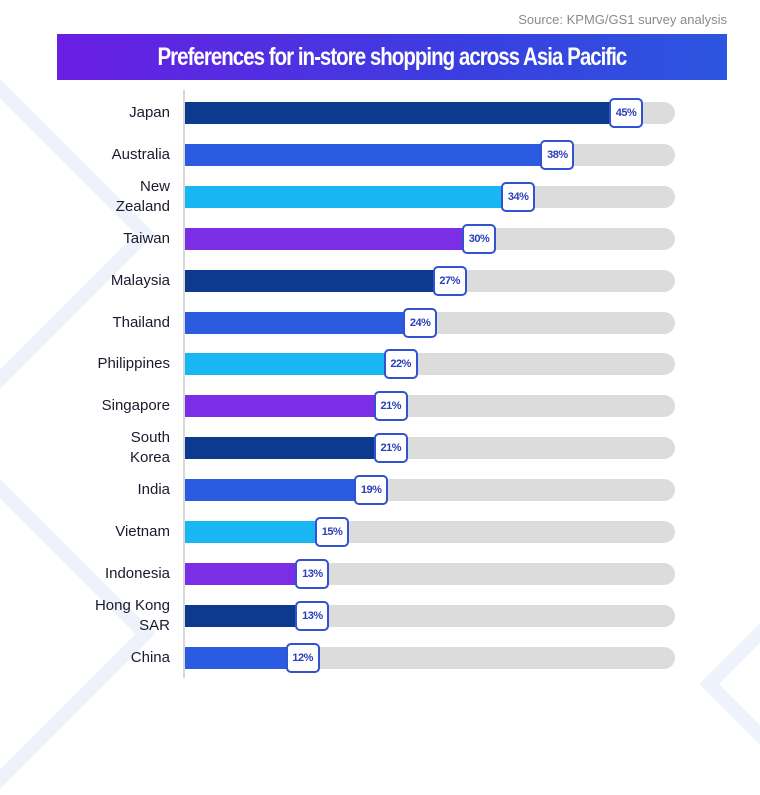  I want to click on category-label: Thailand, so click(85, 323).